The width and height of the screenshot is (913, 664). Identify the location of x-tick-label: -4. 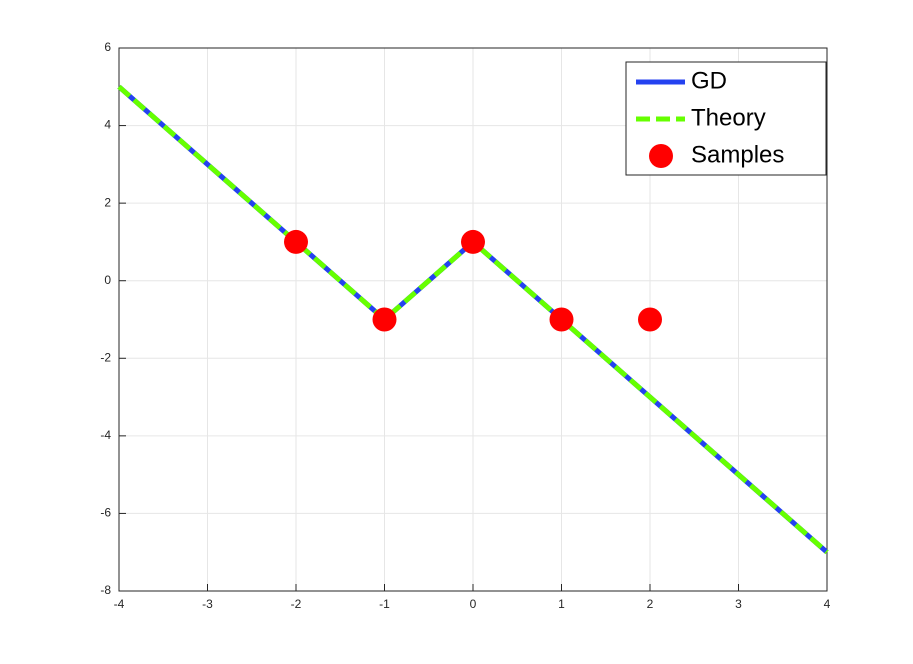
(119, 604).